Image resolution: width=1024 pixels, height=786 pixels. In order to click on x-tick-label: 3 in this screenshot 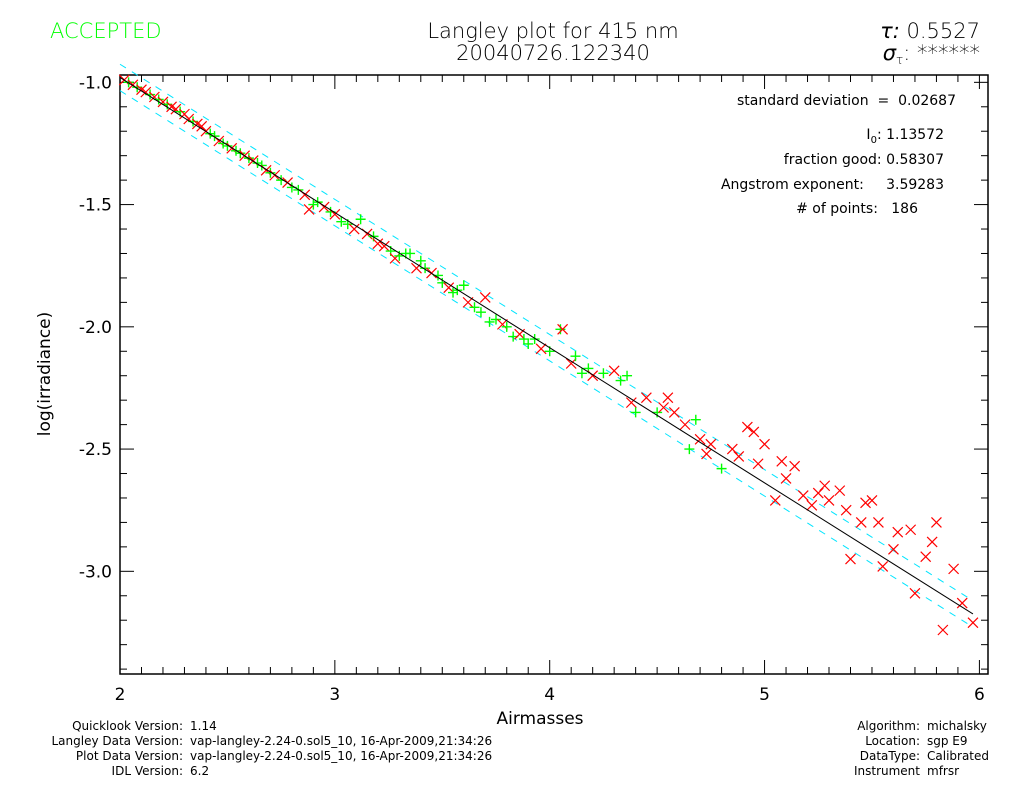, I will do `click(334, 695)`.